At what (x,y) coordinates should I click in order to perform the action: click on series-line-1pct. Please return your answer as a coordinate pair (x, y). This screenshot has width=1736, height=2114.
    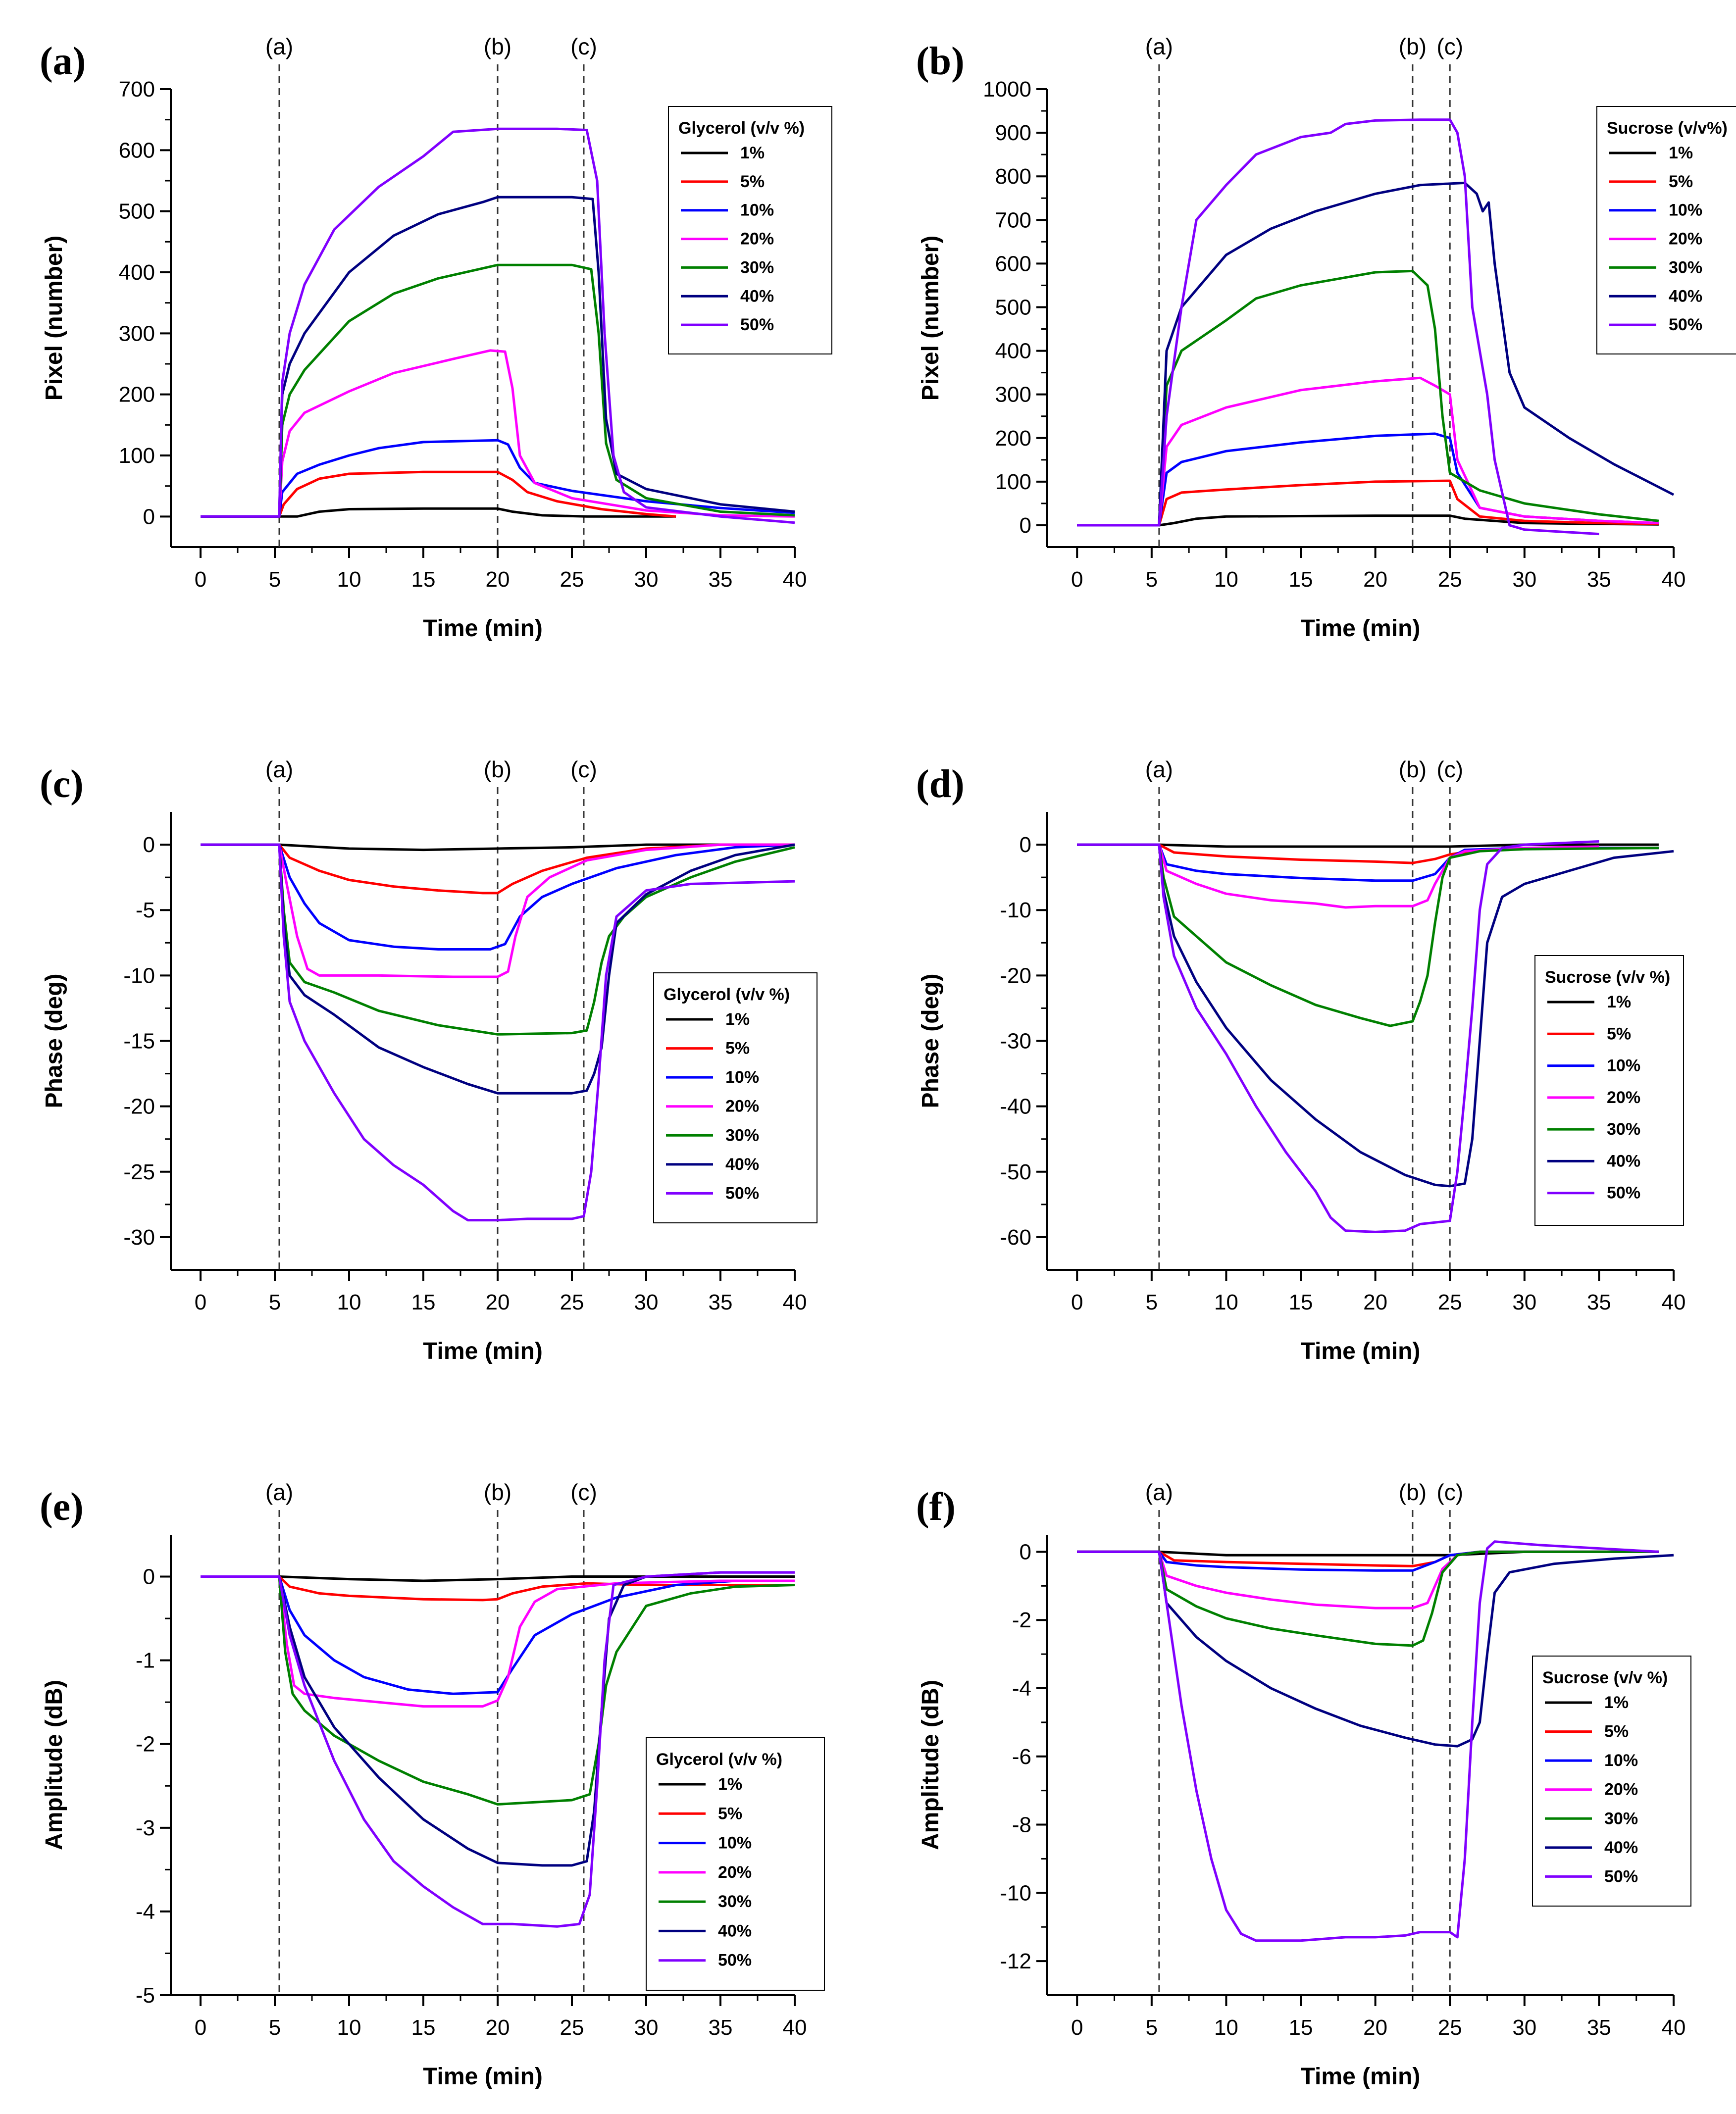
    Looking at the image, I should click on (1368, 520).